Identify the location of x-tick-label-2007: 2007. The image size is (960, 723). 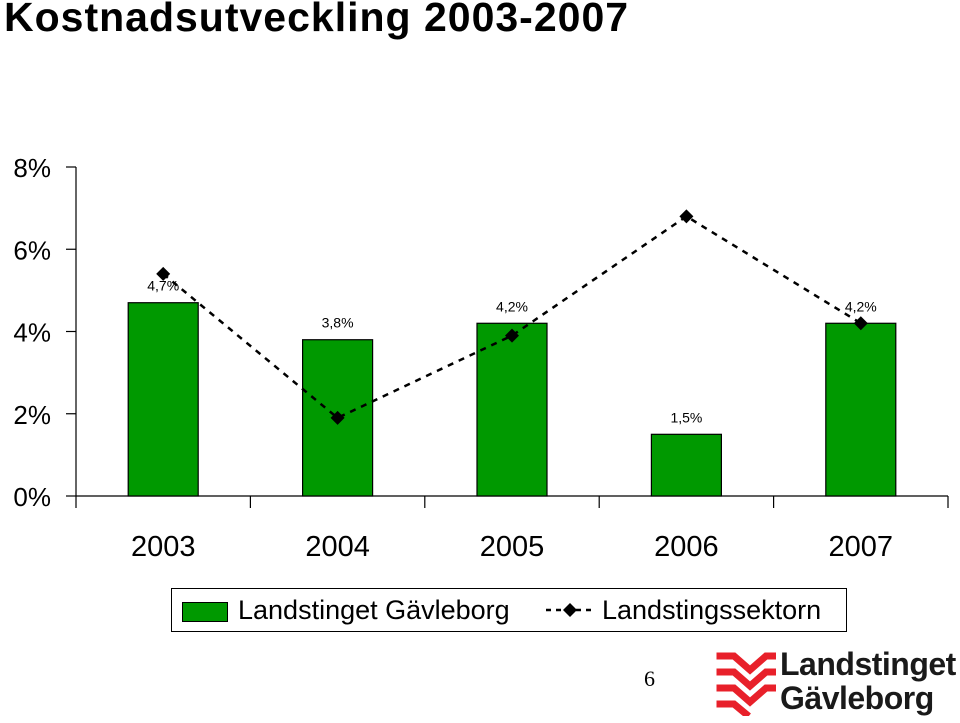
(861, 547).